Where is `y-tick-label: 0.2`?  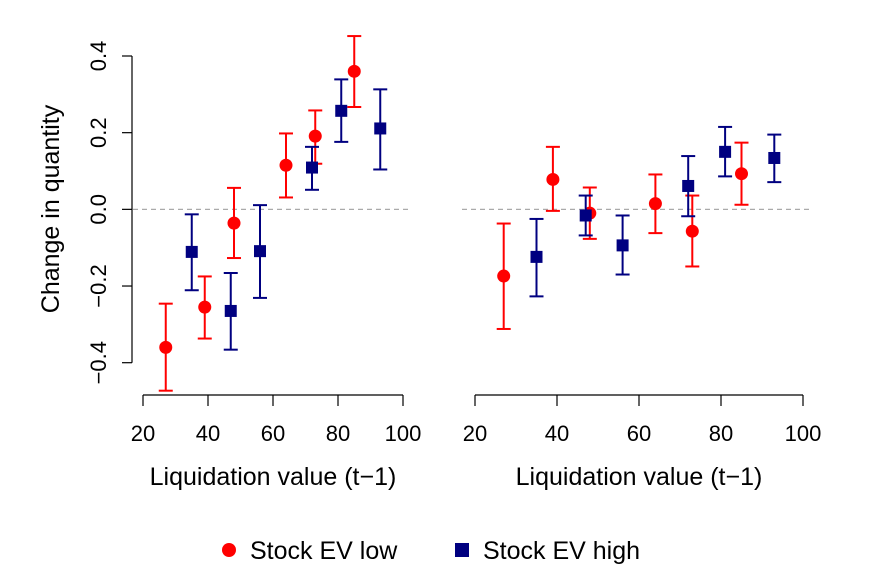 y-tick-label: 0.2 is located at coordinates (98, 132).